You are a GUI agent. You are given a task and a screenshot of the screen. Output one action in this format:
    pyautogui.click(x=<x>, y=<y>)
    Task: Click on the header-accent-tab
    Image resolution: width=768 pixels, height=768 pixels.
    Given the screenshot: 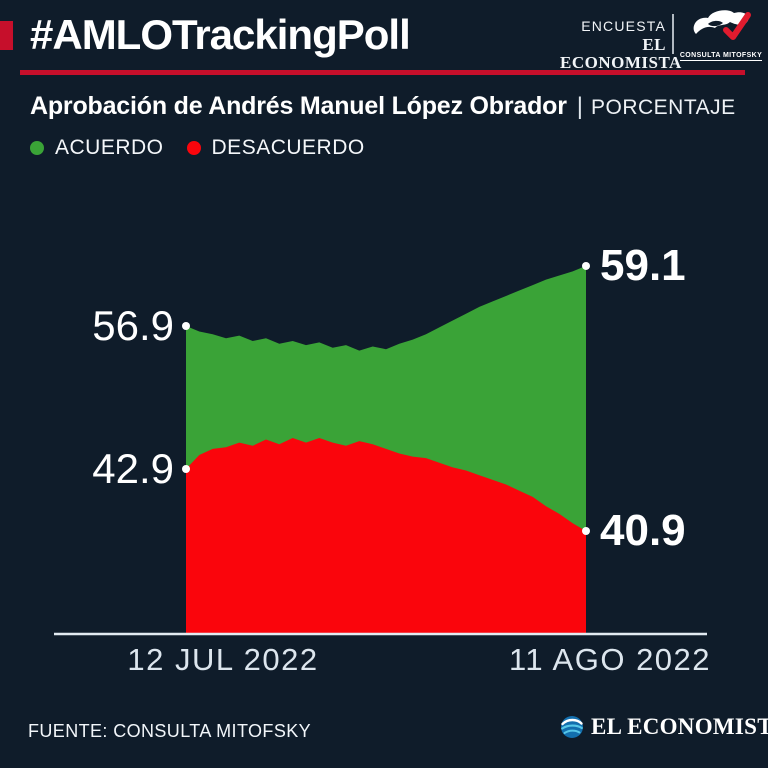 What is the action you would take?
    pyautogui.click(x=6, y=35)
    